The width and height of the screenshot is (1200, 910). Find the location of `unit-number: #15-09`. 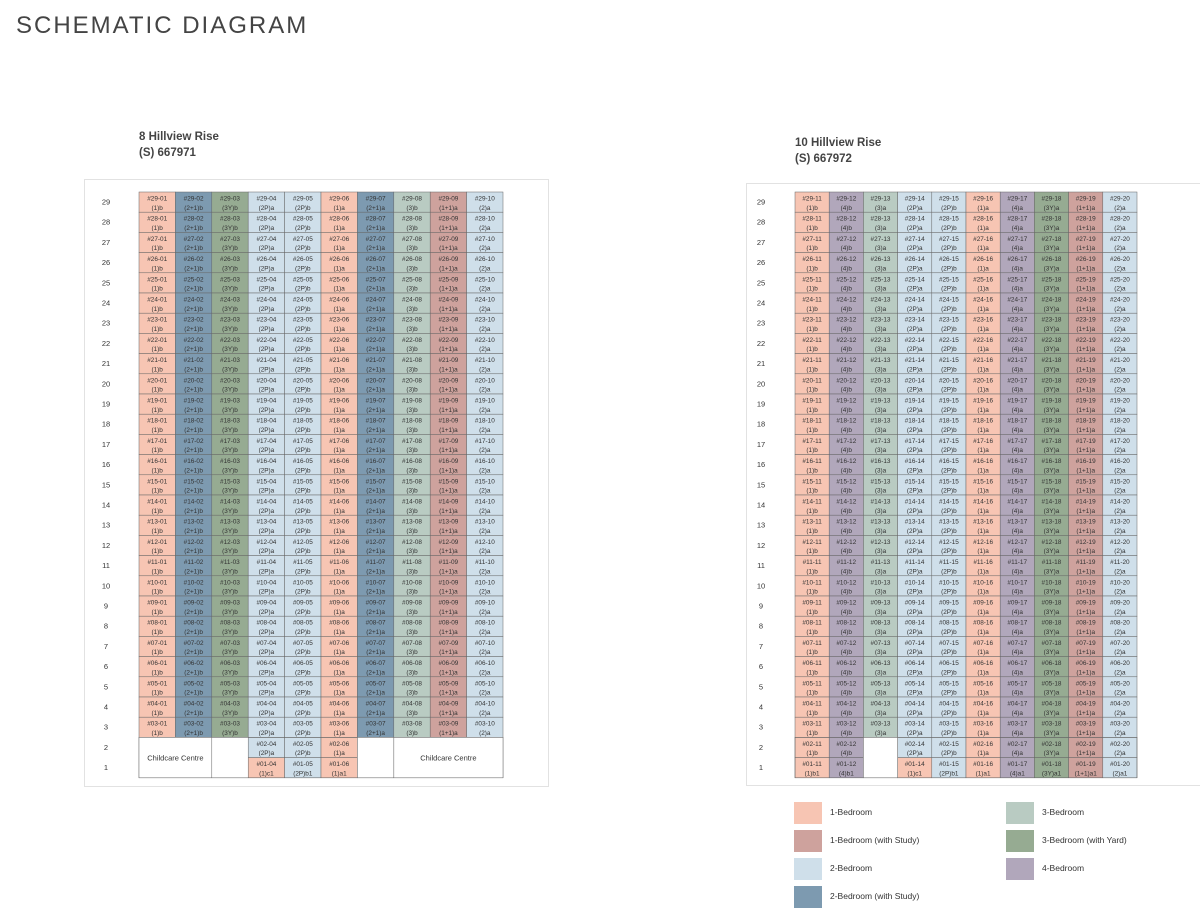

unit-number: #15-09 is located at coordinates (448, 481).